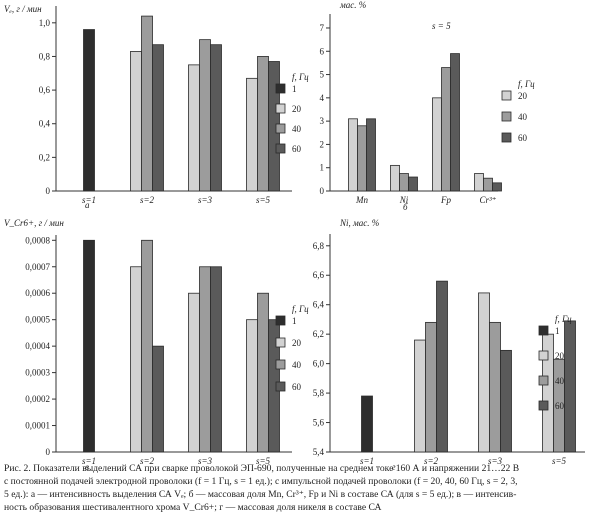 Image resolution: width=600 pixels, height=532 pixels. What do you see at coordinates (297, 109) in the screenshot?
I see `legend-label: 20` at bounding box center [297, 109].